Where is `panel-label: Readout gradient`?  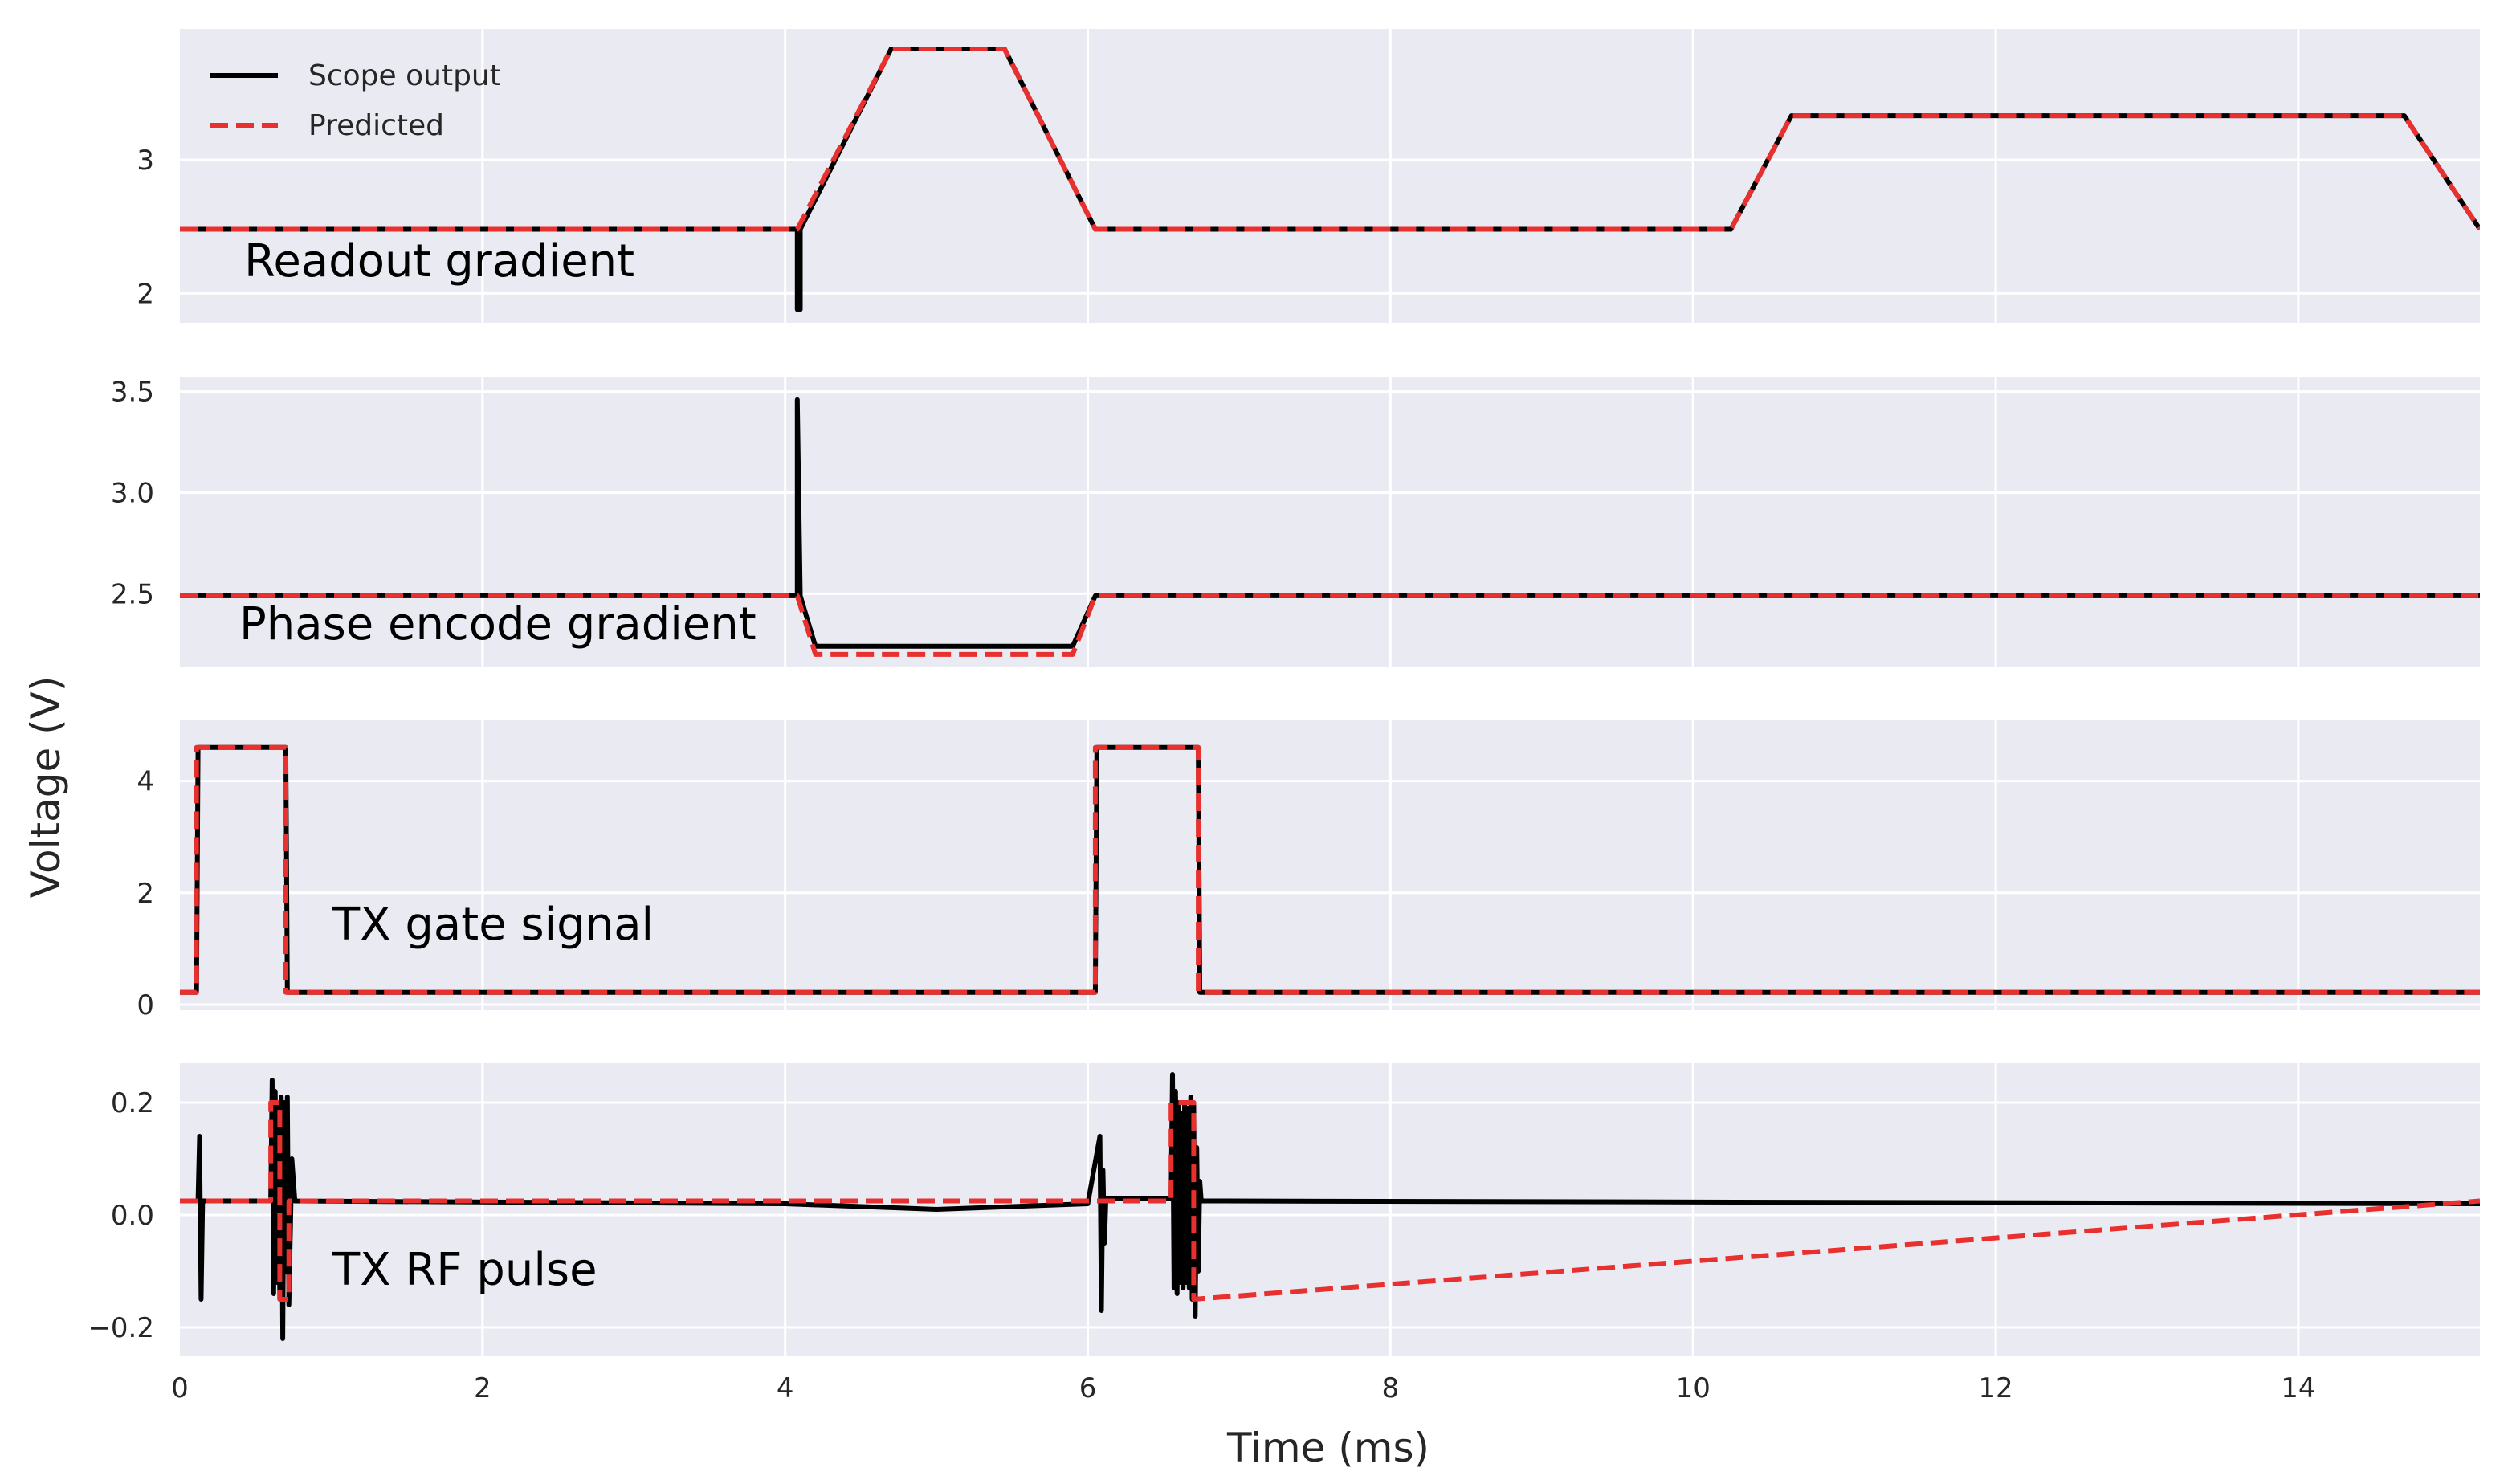
panel-label: Readout gradient is located at coordinates (439, 261).